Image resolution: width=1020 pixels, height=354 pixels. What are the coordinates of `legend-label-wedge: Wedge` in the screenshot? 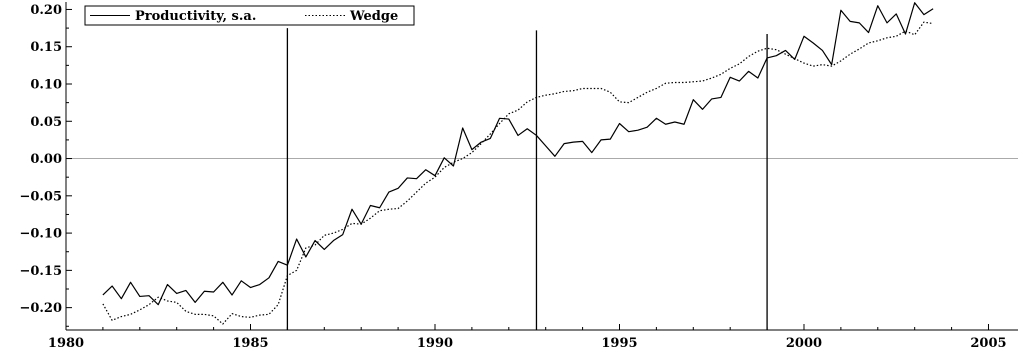 It's located at (373, 16).